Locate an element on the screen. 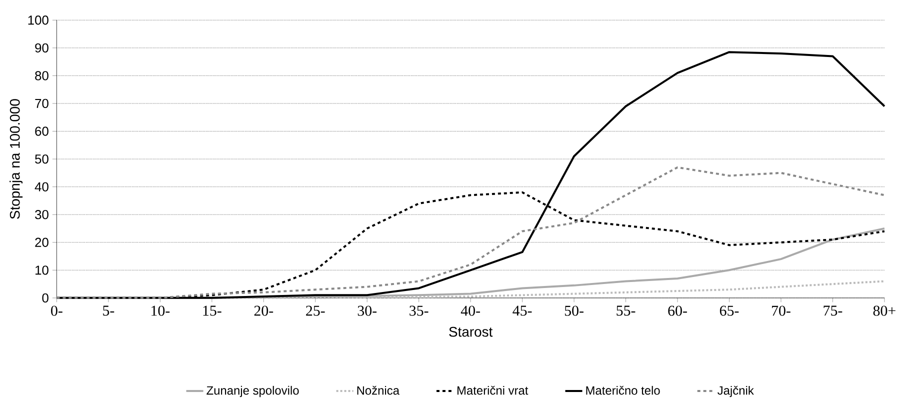  x-tick-label: 70- is located at coordinates (781, 311).